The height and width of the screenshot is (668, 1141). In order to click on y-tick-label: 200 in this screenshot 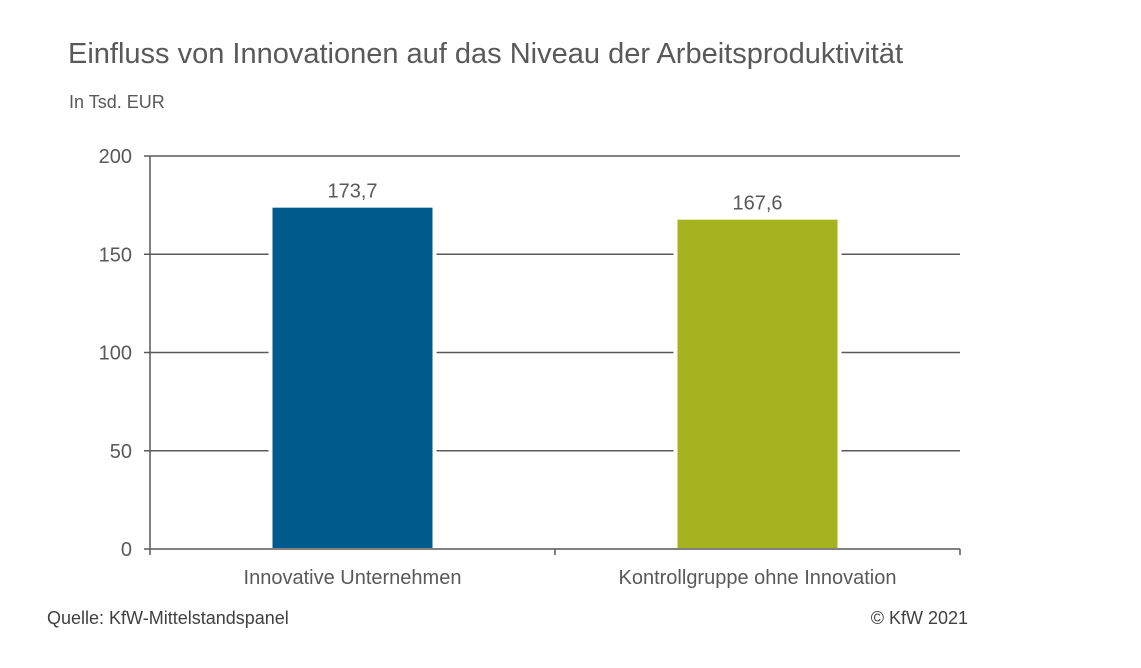, I will do `click(115, 157)`.